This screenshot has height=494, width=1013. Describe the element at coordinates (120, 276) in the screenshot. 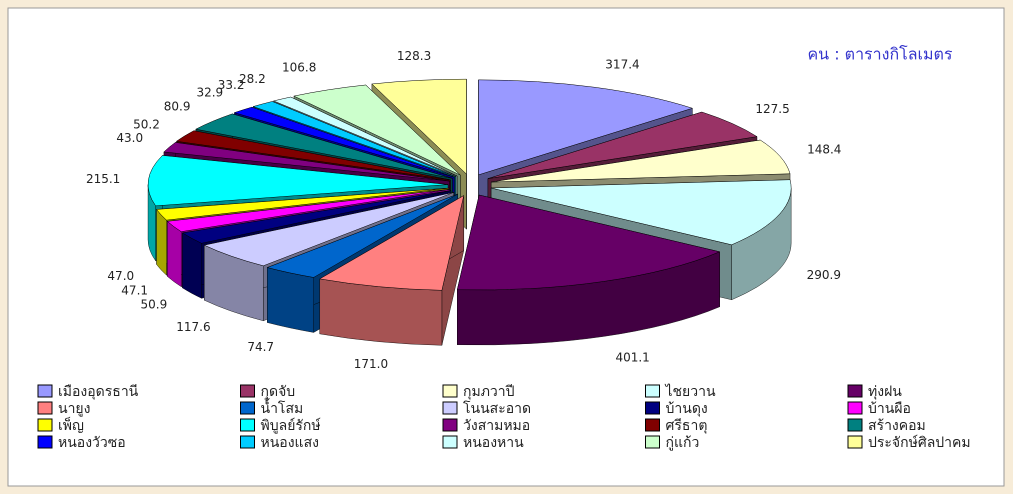

I see `data-label: 47.0` at that location.